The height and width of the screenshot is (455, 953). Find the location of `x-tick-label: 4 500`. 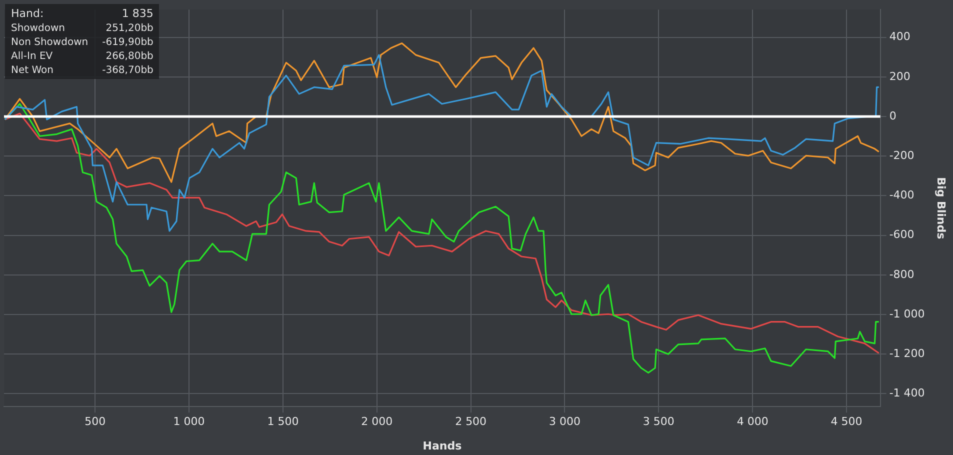

x-tick-label: 4 500 is located at coordinates (846, 421).